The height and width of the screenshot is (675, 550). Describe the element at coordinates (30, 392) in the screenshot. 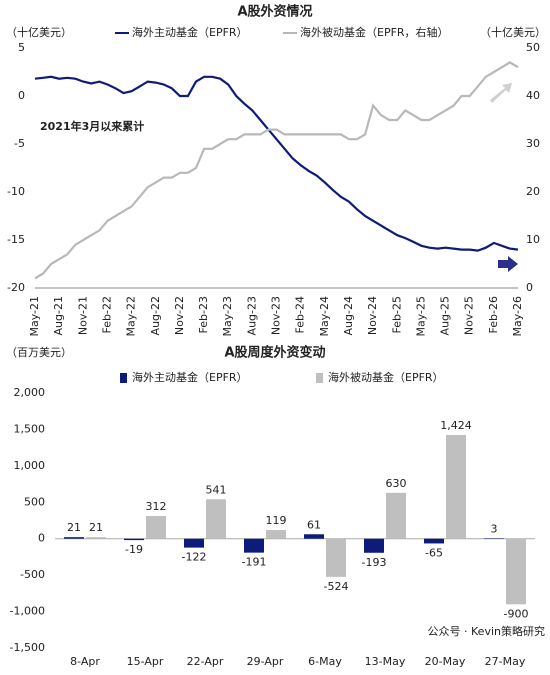

I see `y-tick-label: 2,000` at that location.